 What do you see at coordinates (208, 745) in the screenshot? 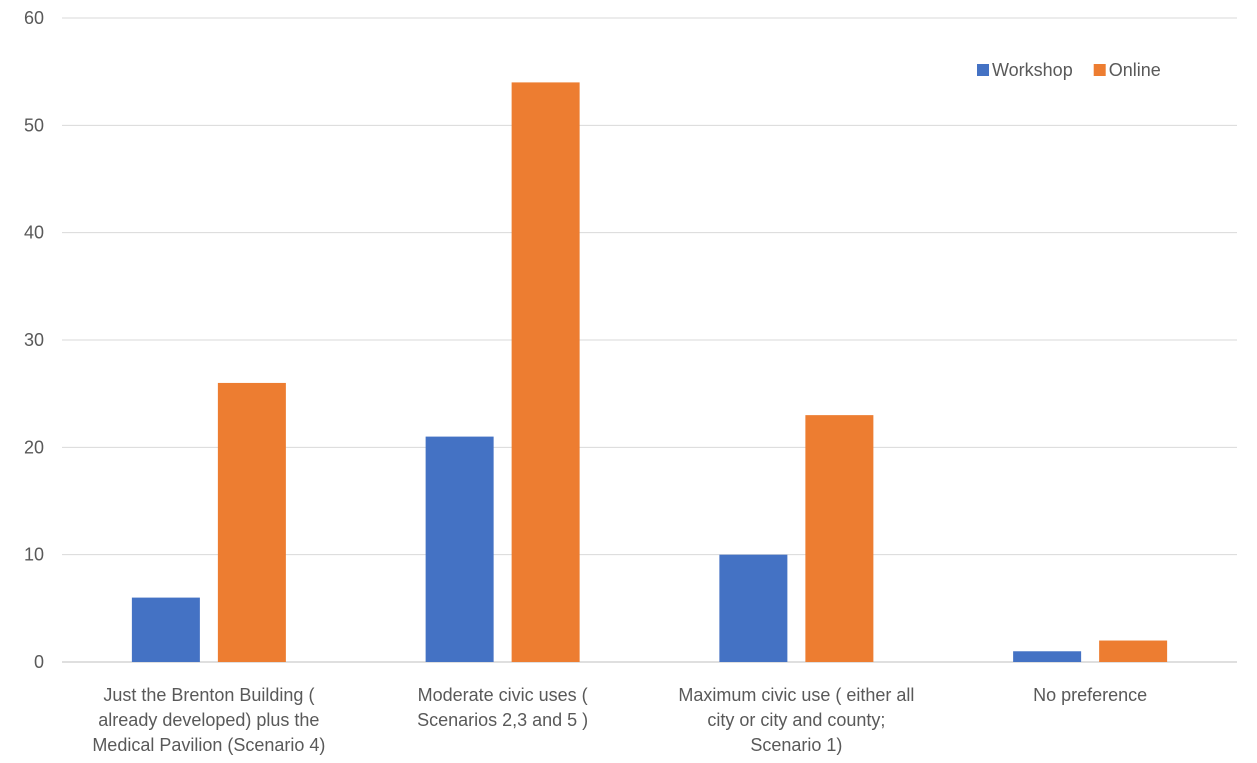
I see `x-category-label: Medical Pavilion (Scenario 4)` at bounding box center [208, 745].